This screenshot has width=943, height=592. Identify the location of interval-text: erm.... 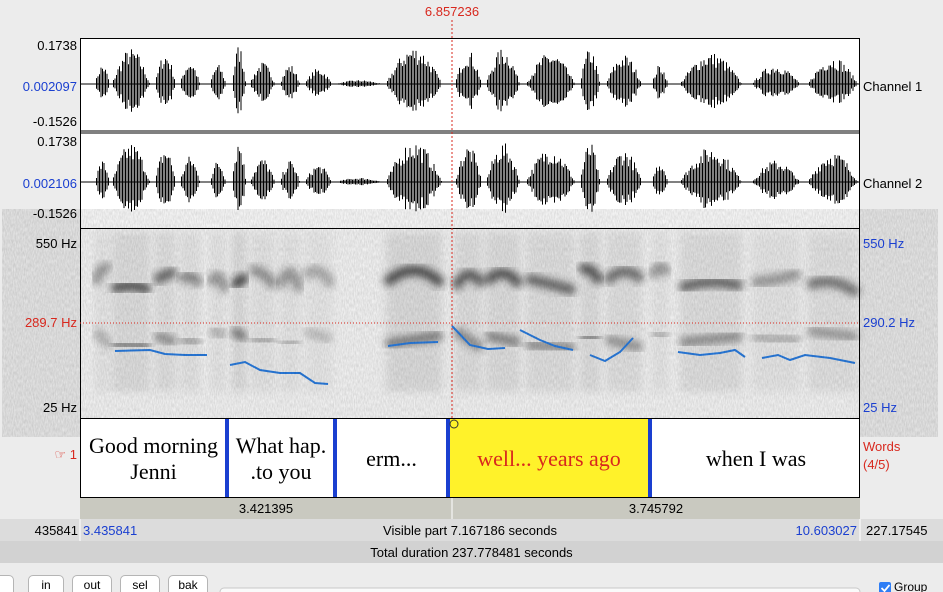
(391, 458).